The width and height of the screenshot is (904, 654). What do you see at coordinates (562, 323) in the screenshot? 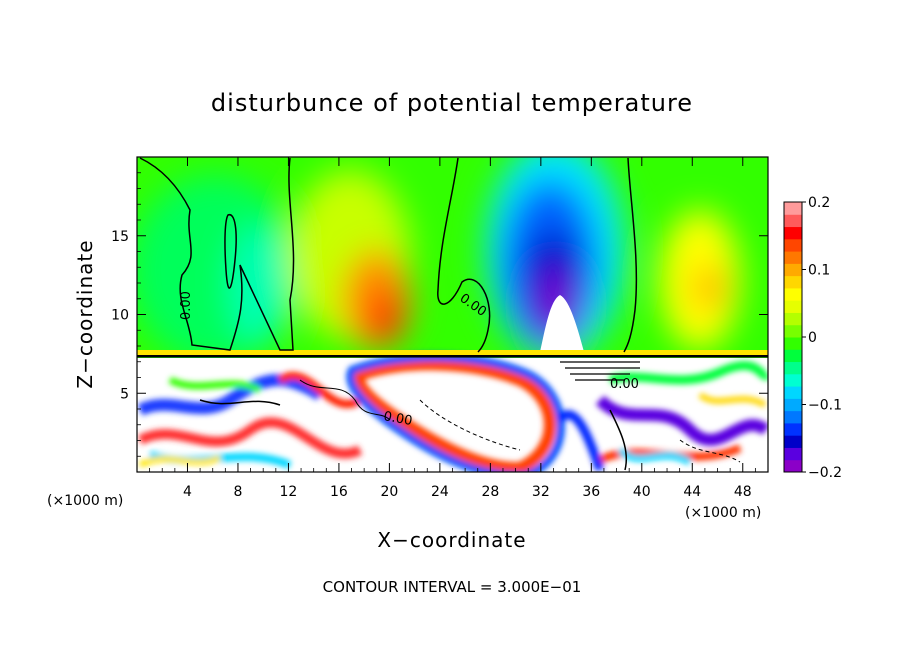
I see `anomaly-white-core` at bounding box center [562, 323].